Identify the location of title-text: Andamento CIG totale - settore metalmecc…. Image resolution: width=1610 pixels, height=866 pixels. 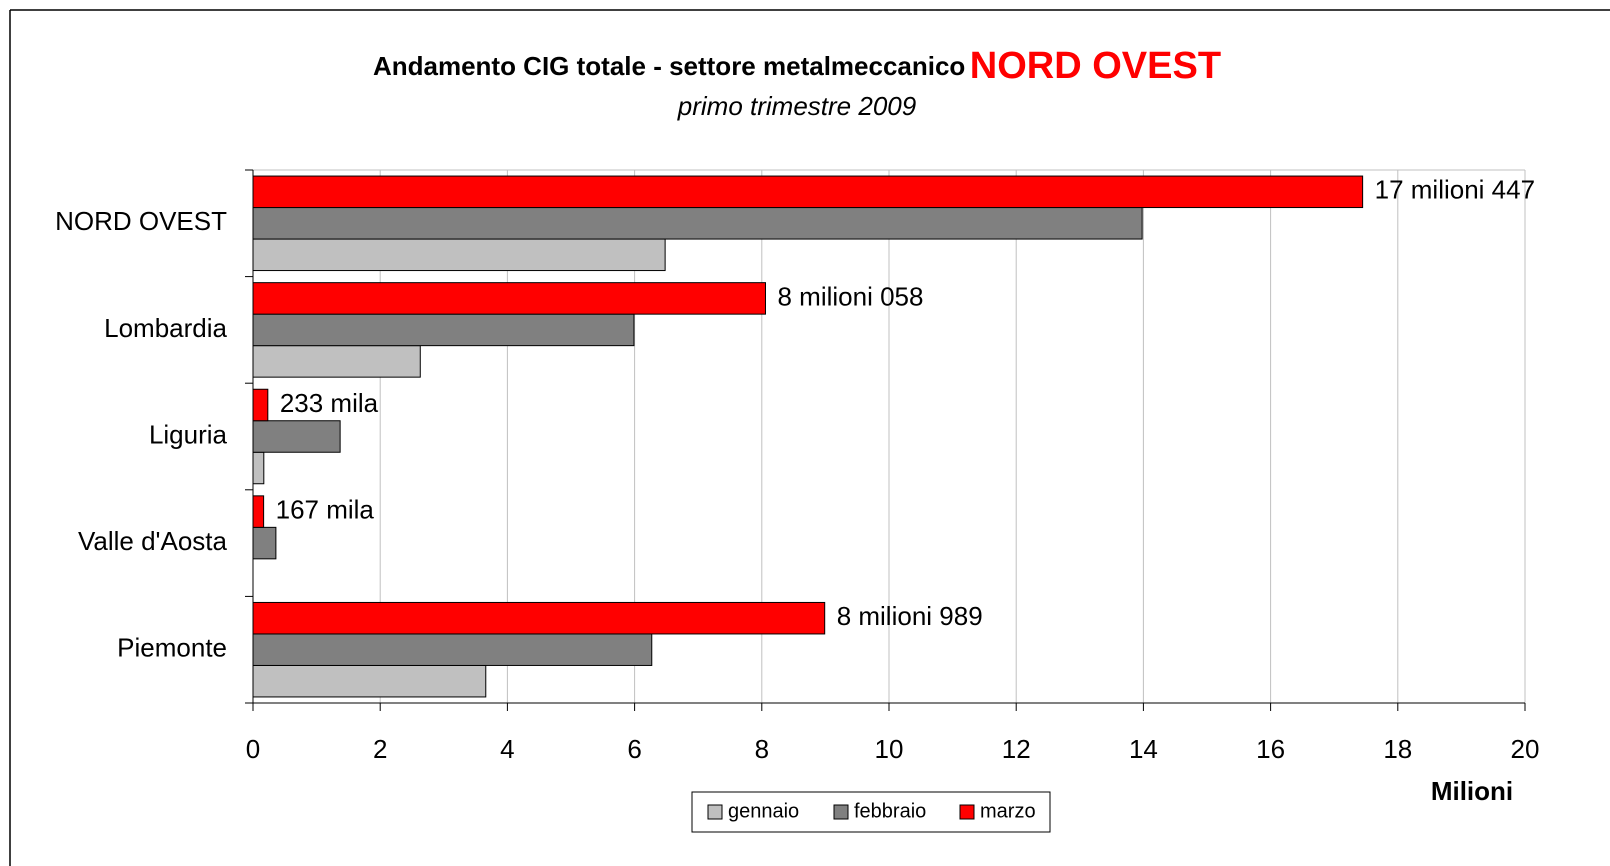
(669, 66).